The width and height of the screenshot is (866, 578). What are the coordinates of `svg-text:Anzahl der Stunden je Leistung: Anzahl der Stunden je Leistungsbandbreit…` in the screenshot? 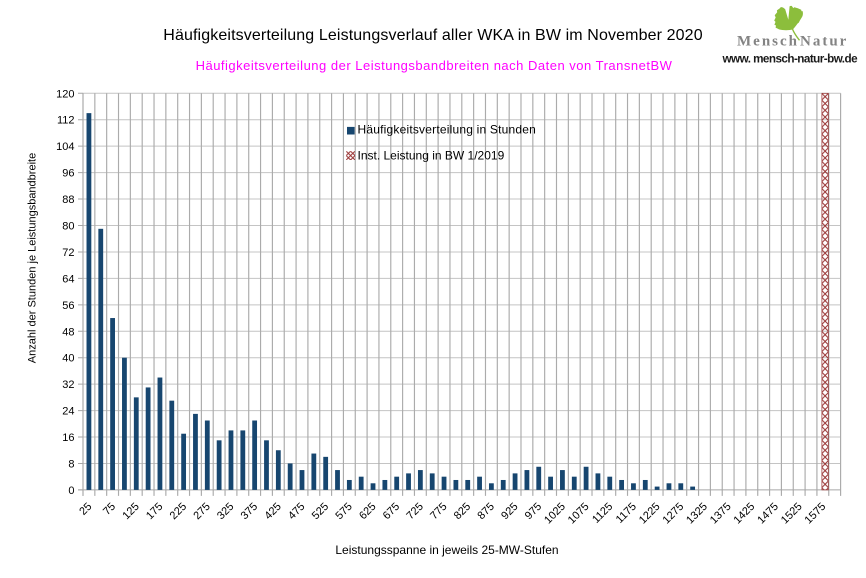 It's located at (33, 258).